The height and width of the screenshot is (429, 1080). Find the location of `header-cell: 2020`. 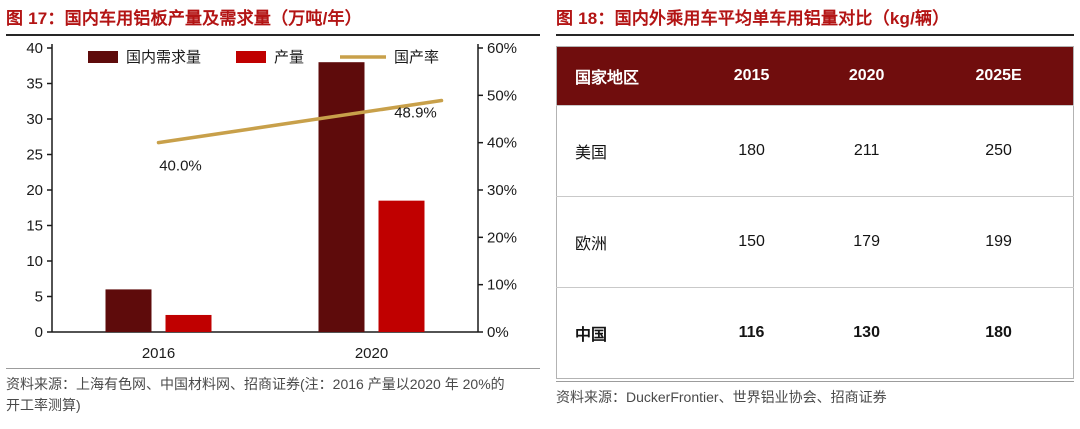

header-cell: 2020 is located at coordinates (867, 76).